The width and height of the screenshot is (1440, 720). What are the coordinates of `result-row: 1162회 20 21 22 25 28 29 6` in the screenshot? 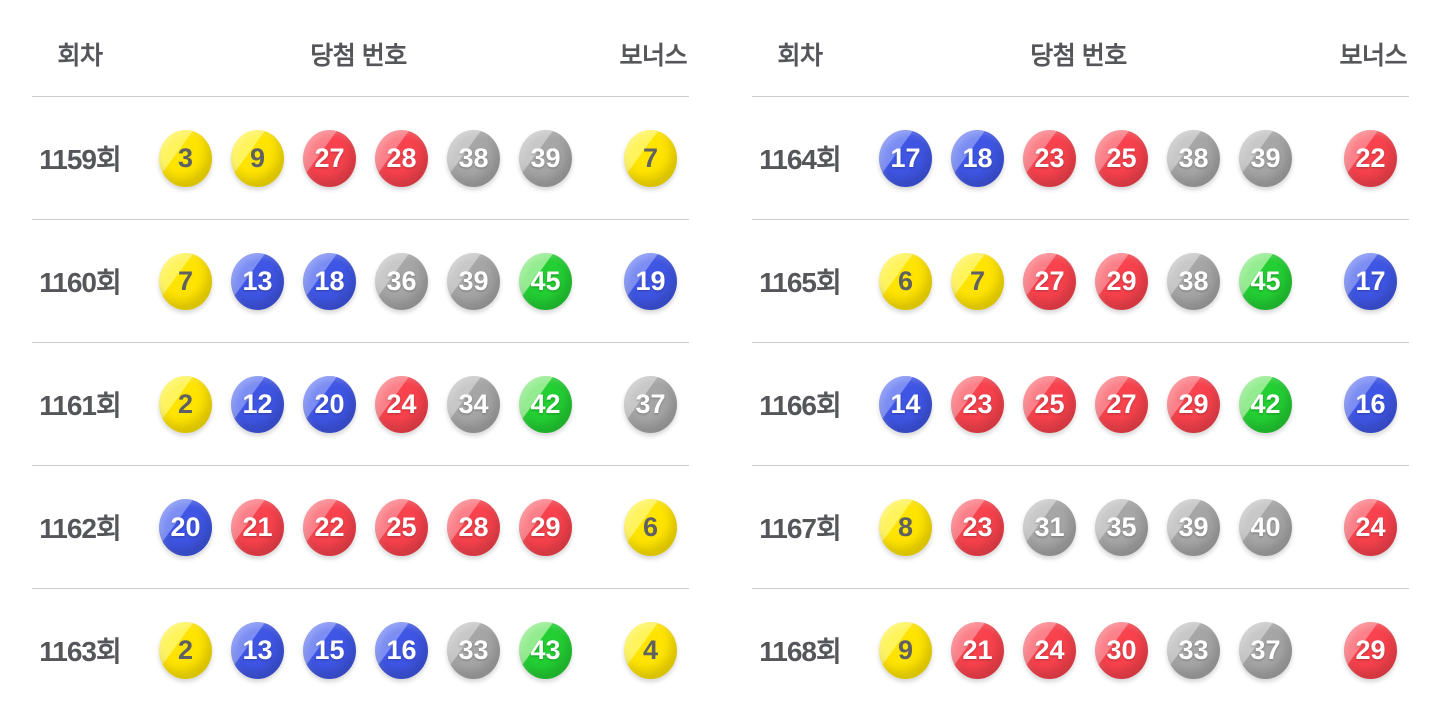 It's located at (360, 527).